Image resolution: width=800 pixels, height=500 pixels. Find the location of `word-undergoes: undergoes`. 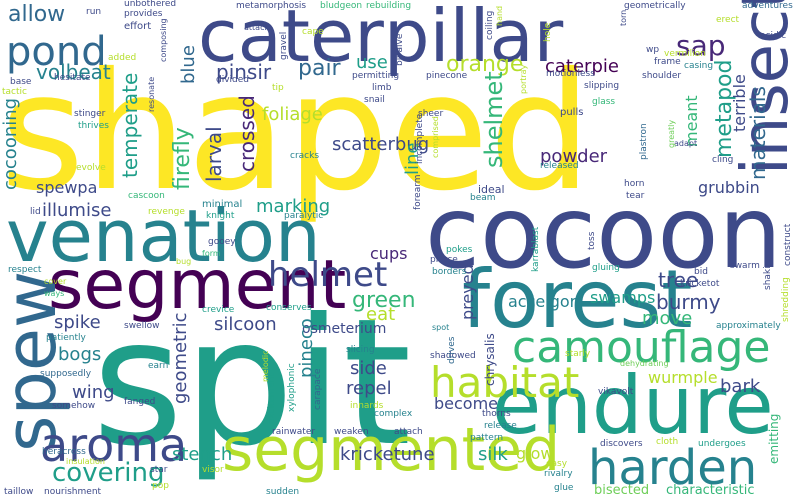

word-undergoes: undergoes is located at coordinates (722, 444).